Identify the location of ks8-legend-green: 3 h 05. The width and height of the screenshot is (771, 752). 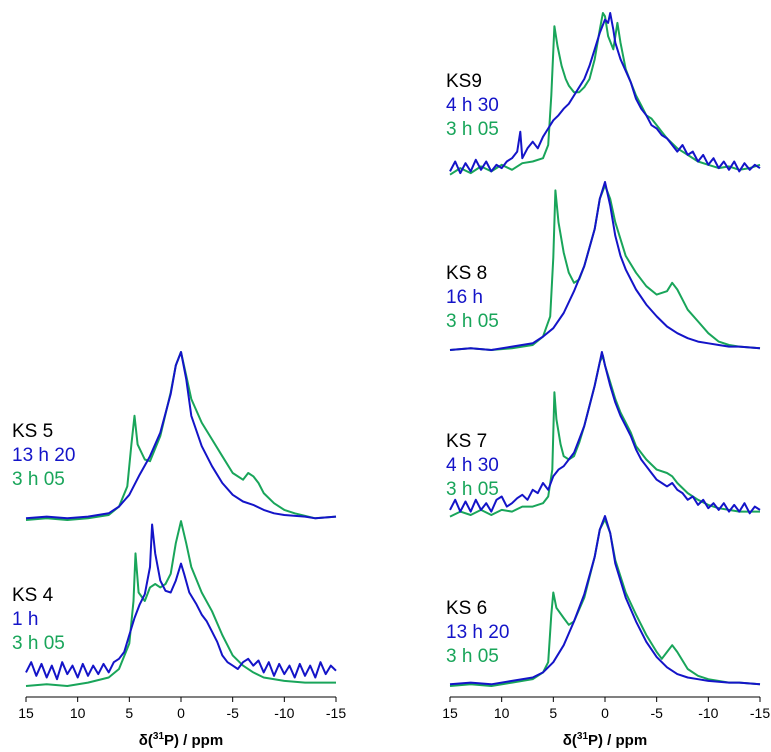
(472, 321).